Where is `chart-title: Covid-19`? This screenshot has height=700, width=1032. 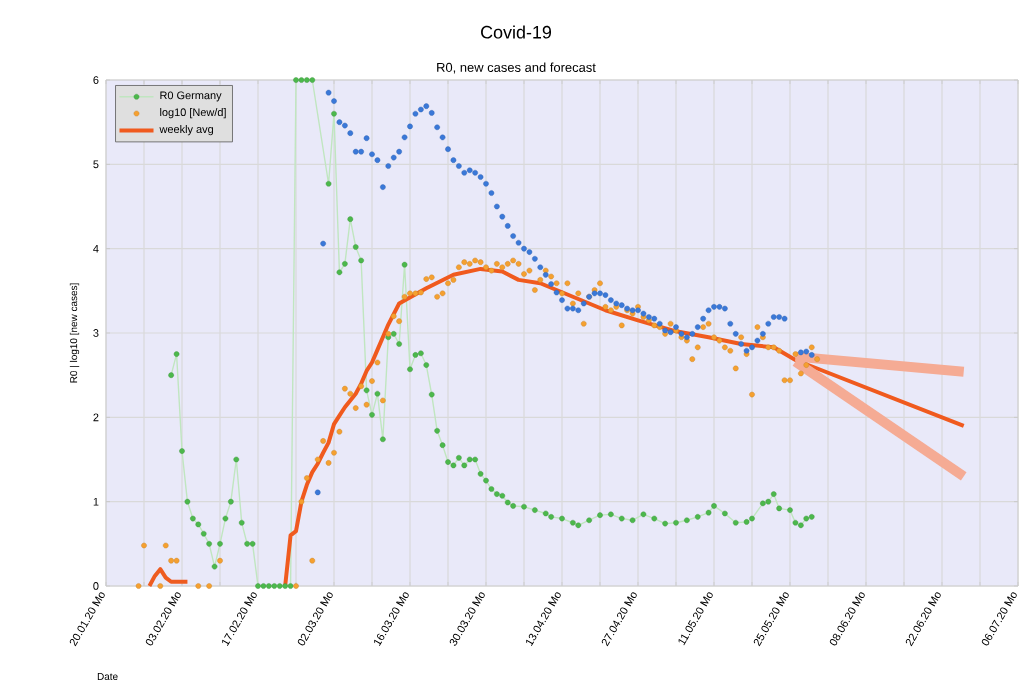
chart-title: Covid-19 is located at coordinates (516, 32).